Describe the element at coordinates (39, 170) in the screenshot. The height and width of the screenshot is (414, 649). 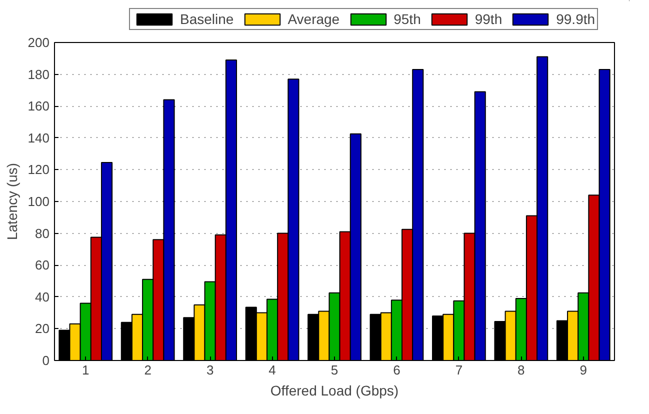
I see `y-tick-label: 120` at that location.